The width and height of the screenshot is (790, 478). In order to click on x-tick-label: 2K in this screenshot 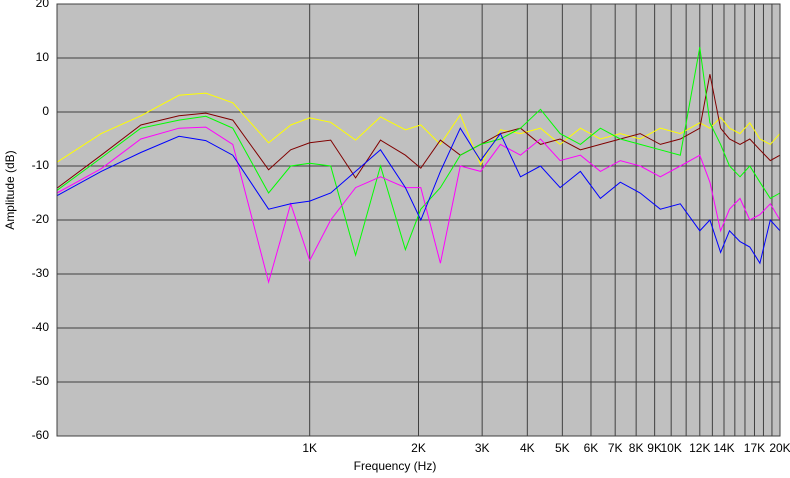, I will do `click(418, 448)`.